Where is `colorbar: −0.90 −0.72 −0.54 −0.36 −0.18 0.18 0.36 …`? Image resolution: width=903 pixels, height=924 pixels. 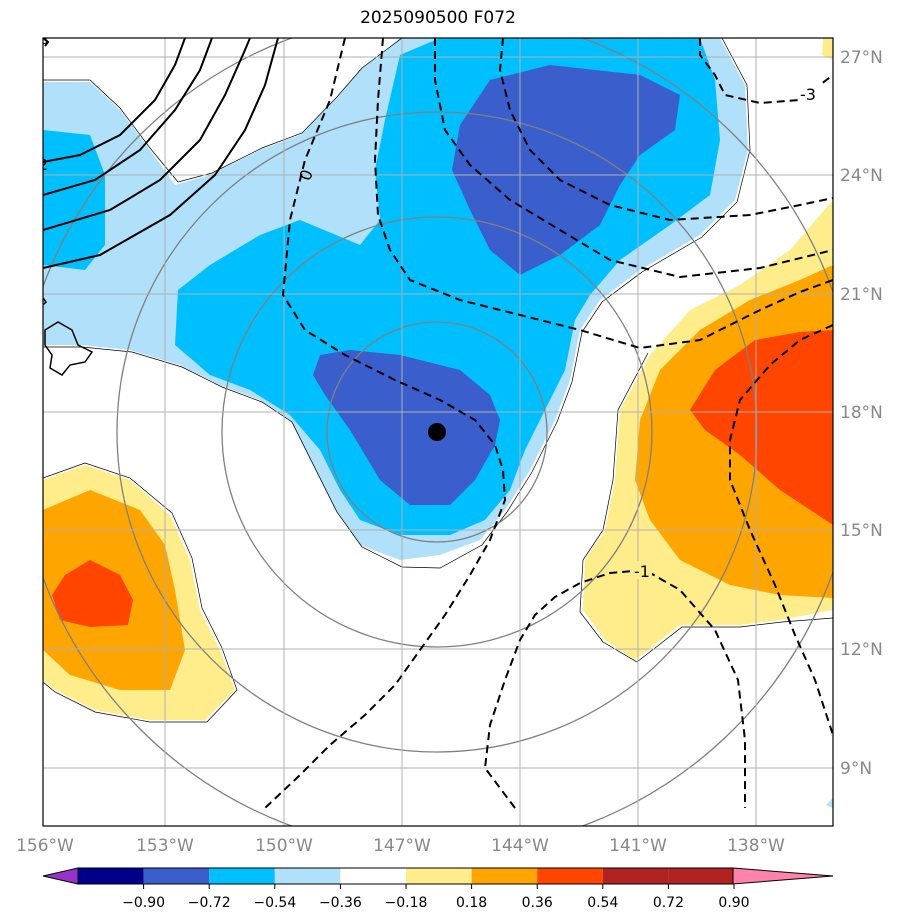 colorbar: −0.90 −0.72 −0.54 −0.36 −0.18 0.18 0.36 … is located at coordinates (438, 889).